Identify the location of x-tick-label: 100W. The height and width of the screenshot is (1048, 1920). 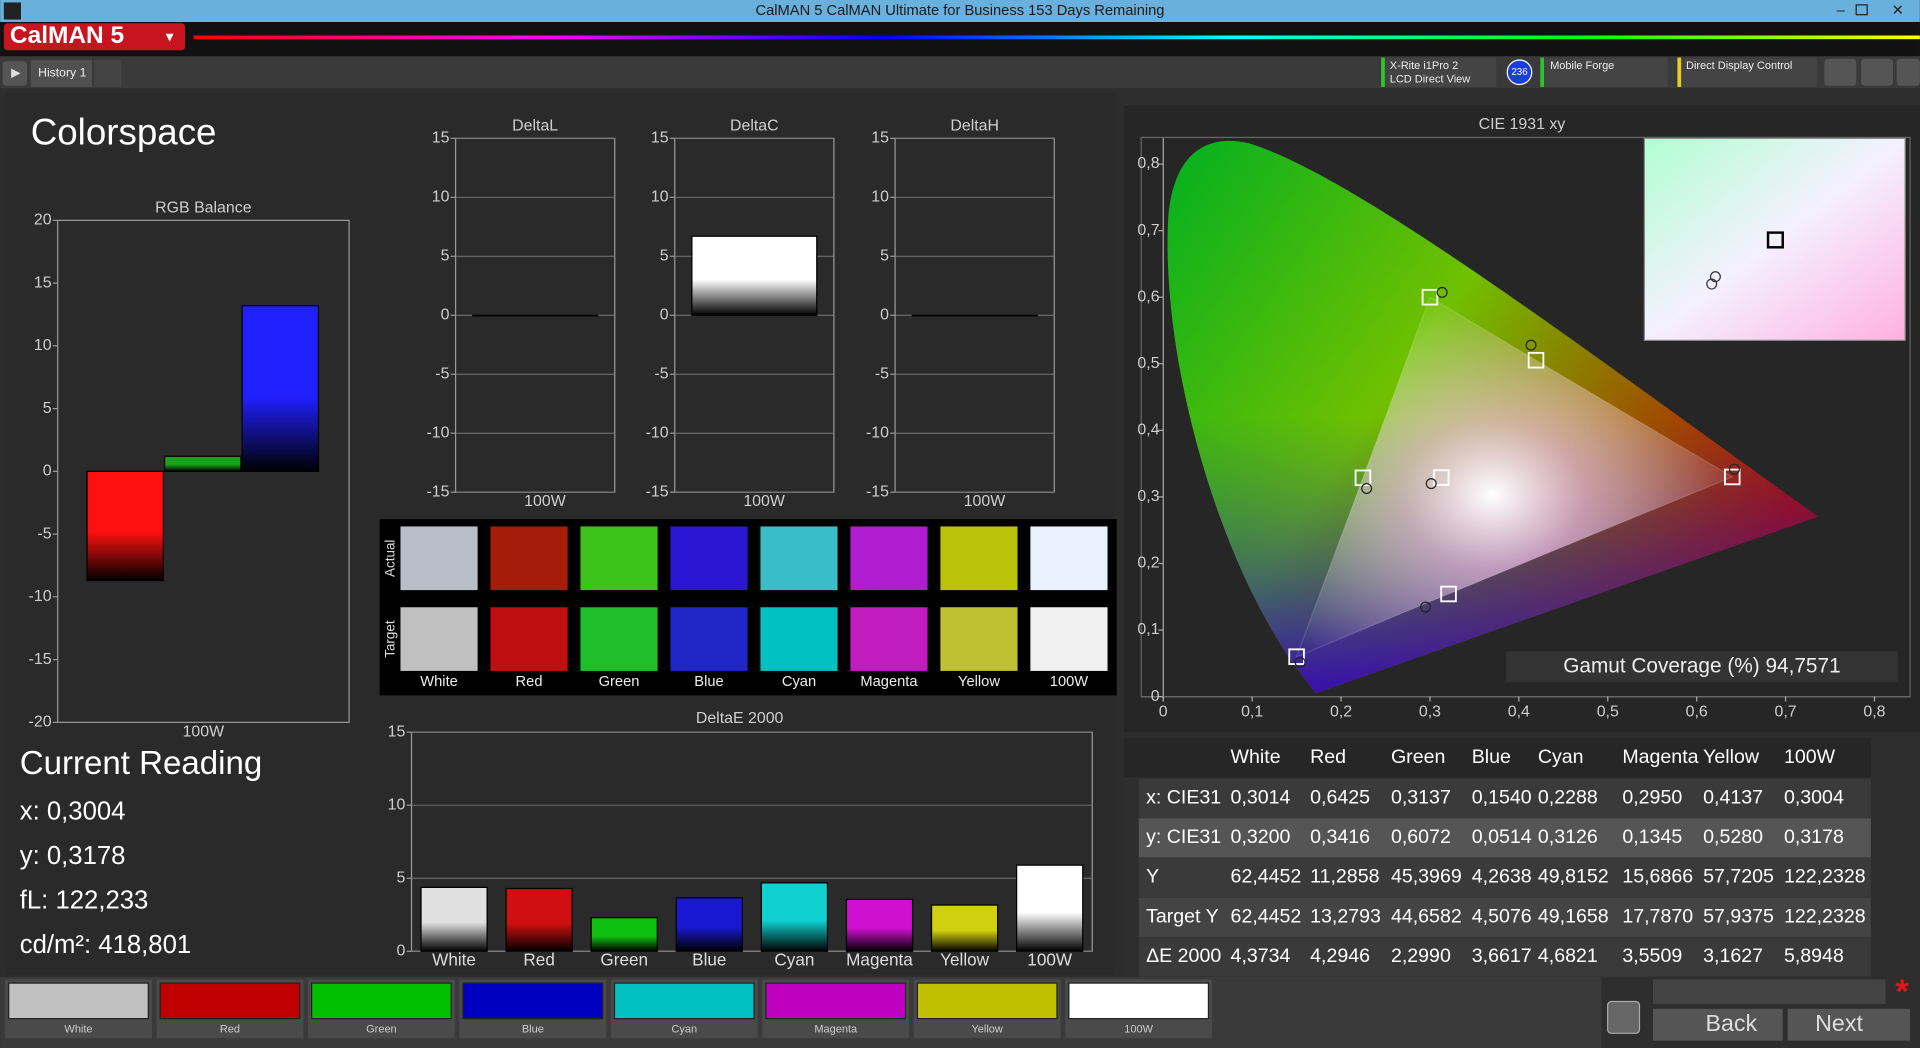
(204, 731).